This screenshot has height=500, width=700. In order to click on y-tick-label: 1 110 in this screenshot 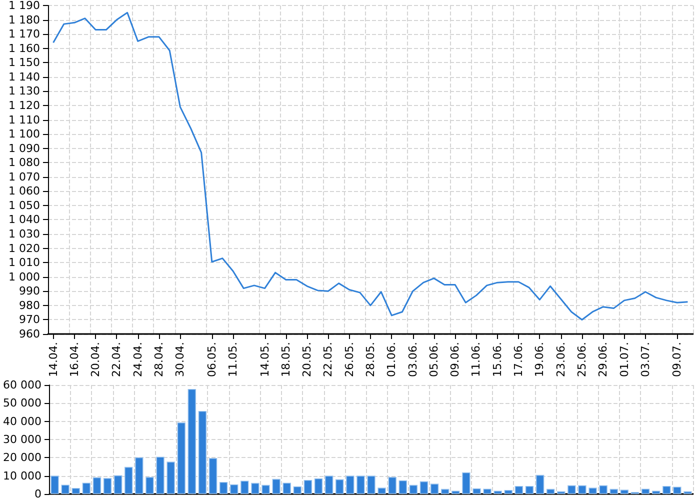, I will do `click(24, 119)`.